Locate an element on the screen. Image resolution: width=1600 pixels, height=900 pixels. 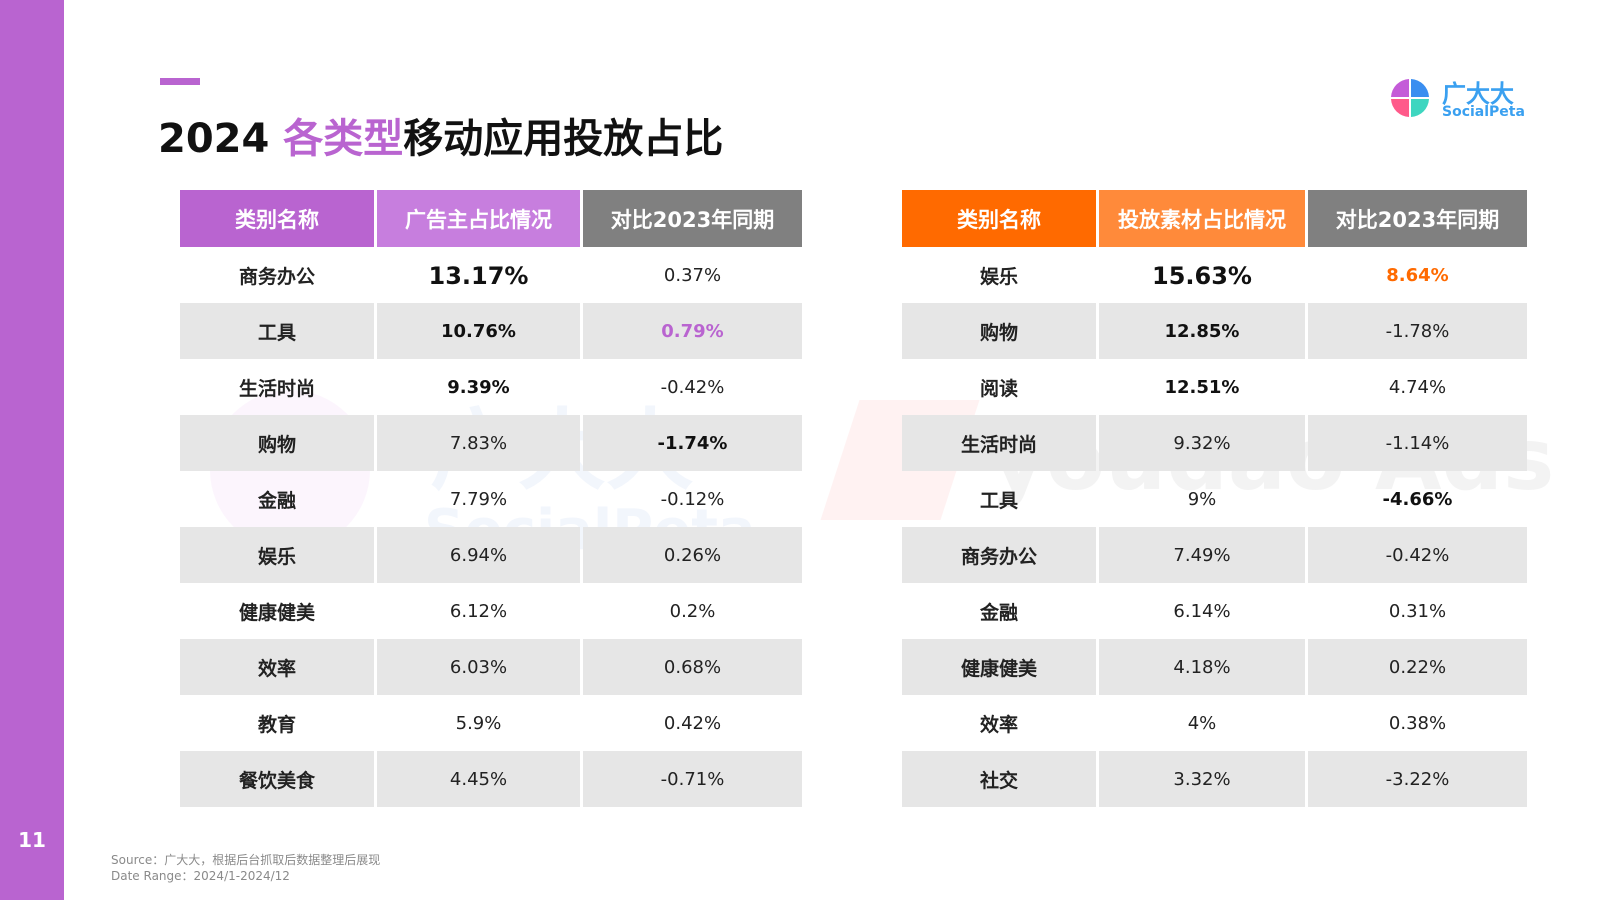
table-row: 社交 3.32% -3.22% is located at coordinates (1214, 779).